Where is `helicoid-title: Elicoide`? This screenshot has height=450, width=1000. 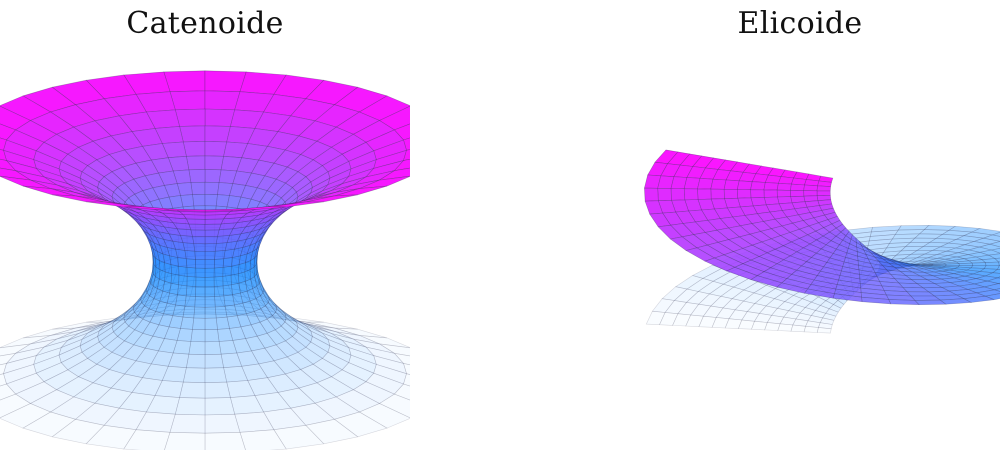 helicoid-title: Elicoide is located at coordinates (800, 23).